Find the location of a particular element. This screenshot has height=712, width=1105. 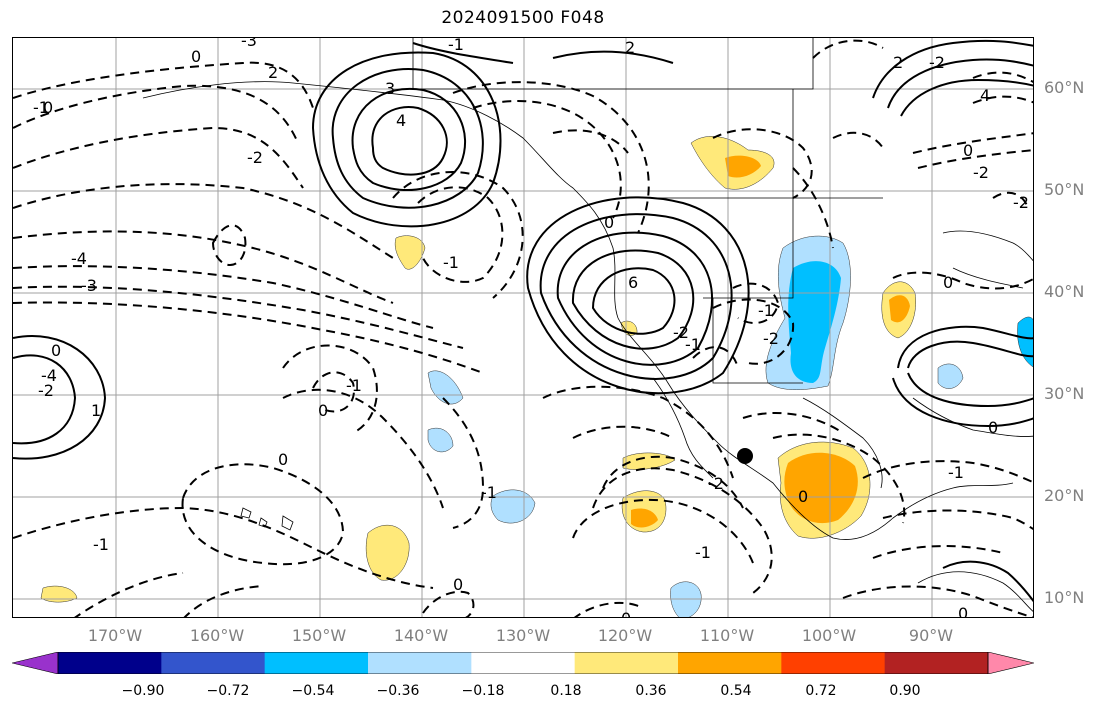

lat-label: 10°N is located at coordinates (1064, 597).